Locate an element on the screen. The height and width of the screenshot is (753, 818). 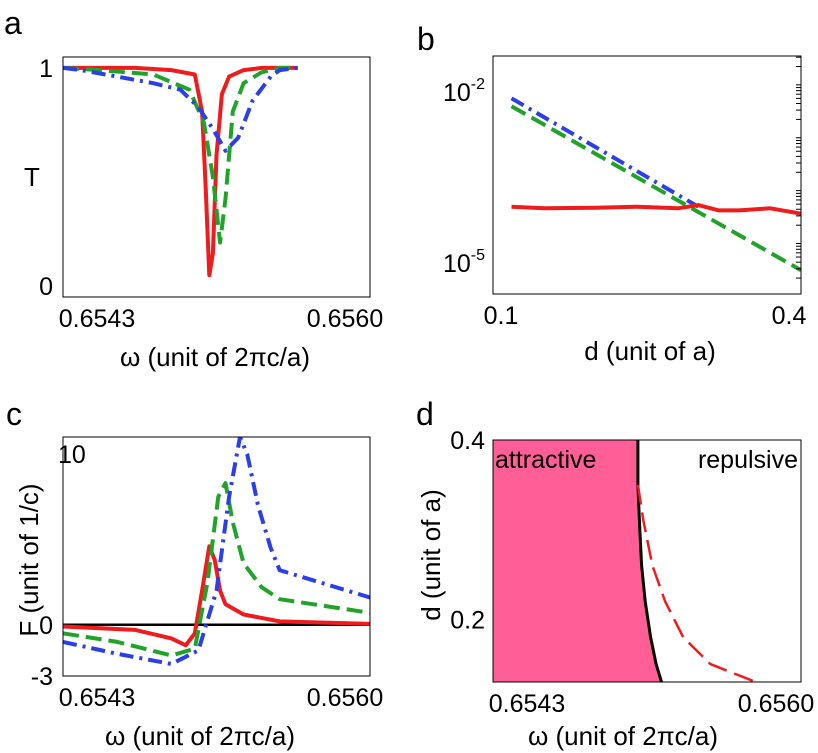
panel-c-ytick-1: 0 is located at coordinates (46, 626).